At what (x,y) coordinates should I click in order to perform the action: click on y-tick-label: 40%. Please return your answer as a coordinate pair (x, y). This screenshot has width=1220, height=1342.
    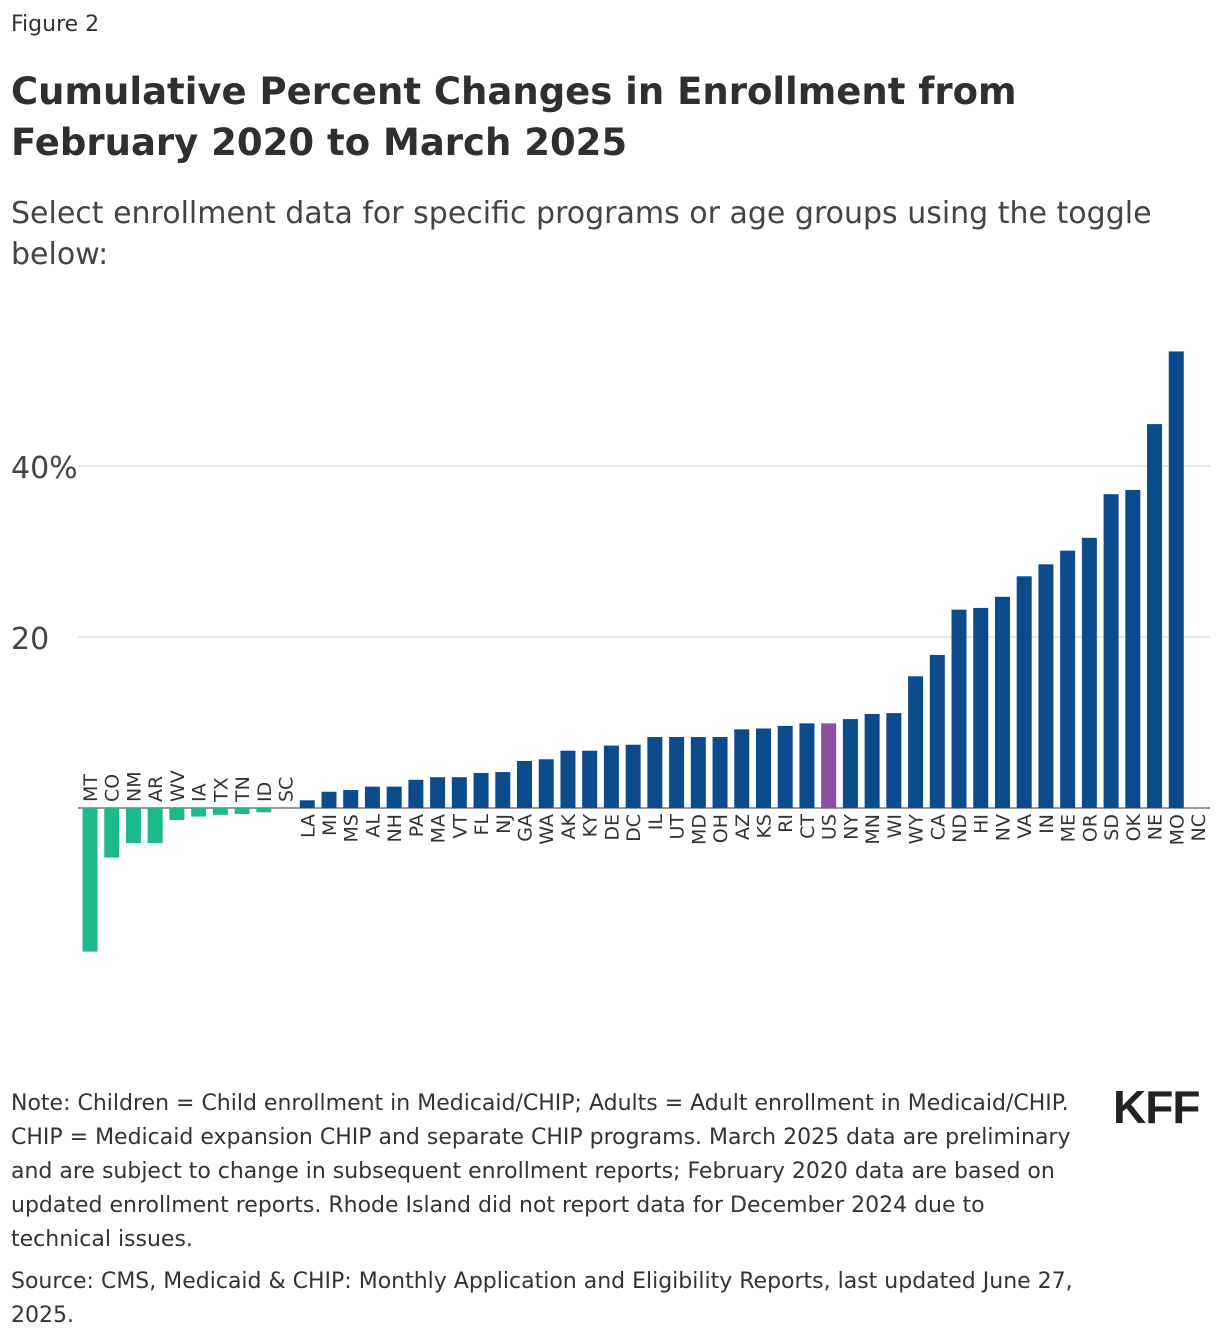
    Looking at the image, I should click on (44, 468).